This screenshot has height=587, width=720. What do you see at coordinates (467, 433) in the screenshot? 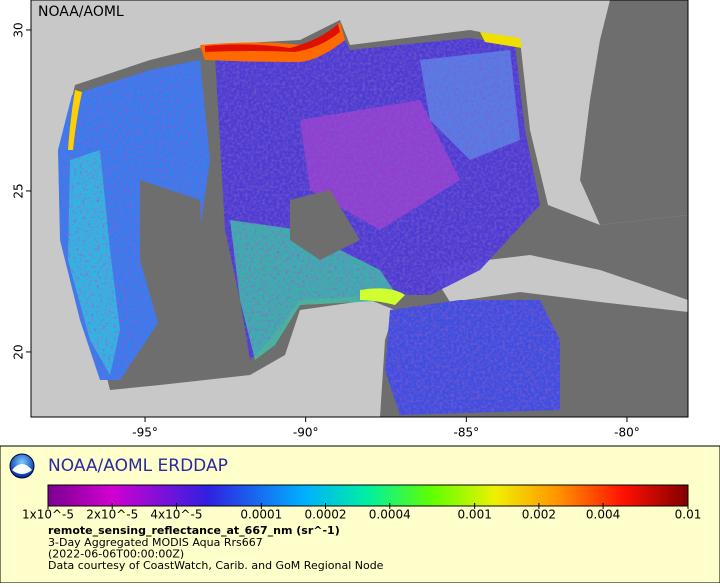
I see `x-tick-label: -85°` at bounding box center [467, 433].